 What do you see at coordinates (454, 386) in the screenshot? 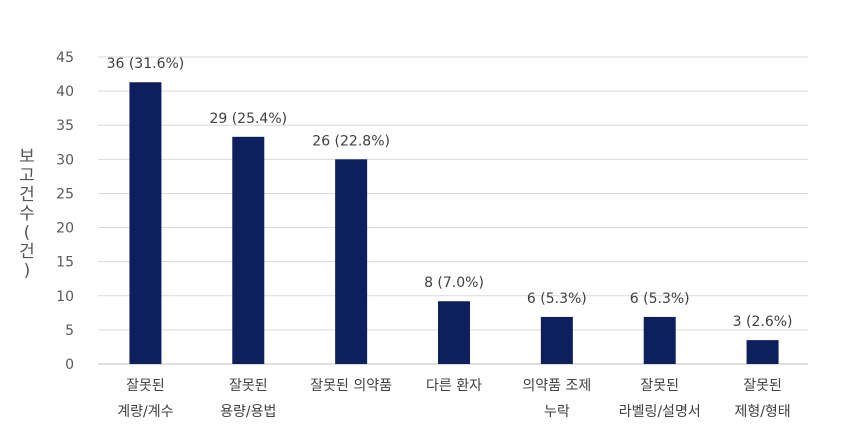
I see `category-label: 다른 환자` at bounding box center [454, 386].